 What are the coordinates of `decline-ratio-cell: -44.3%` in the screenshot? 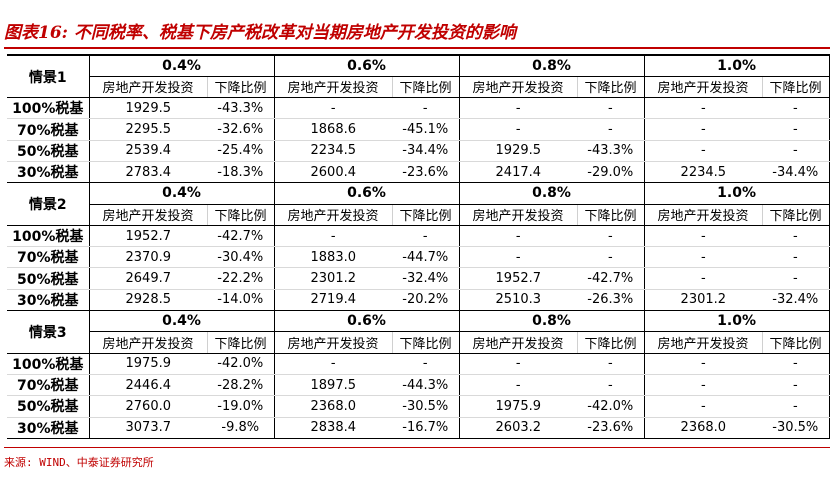 It's located at (426, 385).